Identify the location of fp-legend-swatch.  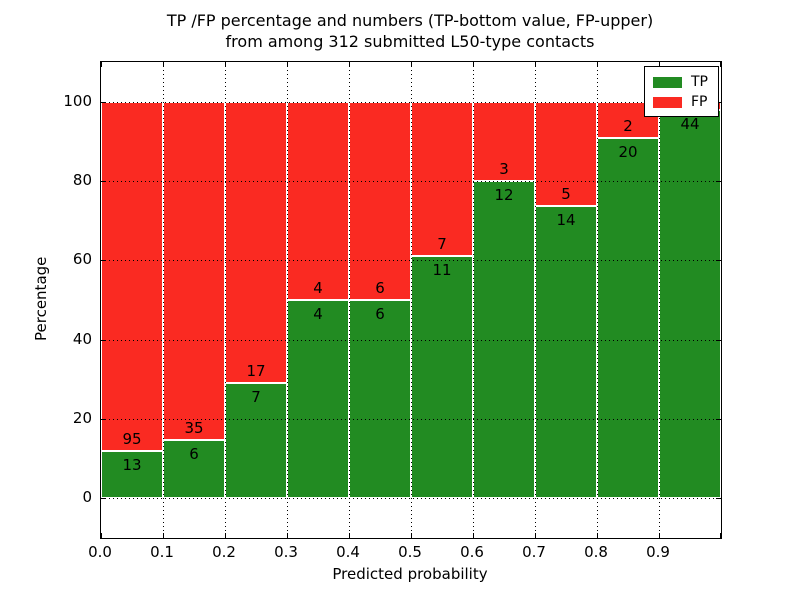
(667, 102).